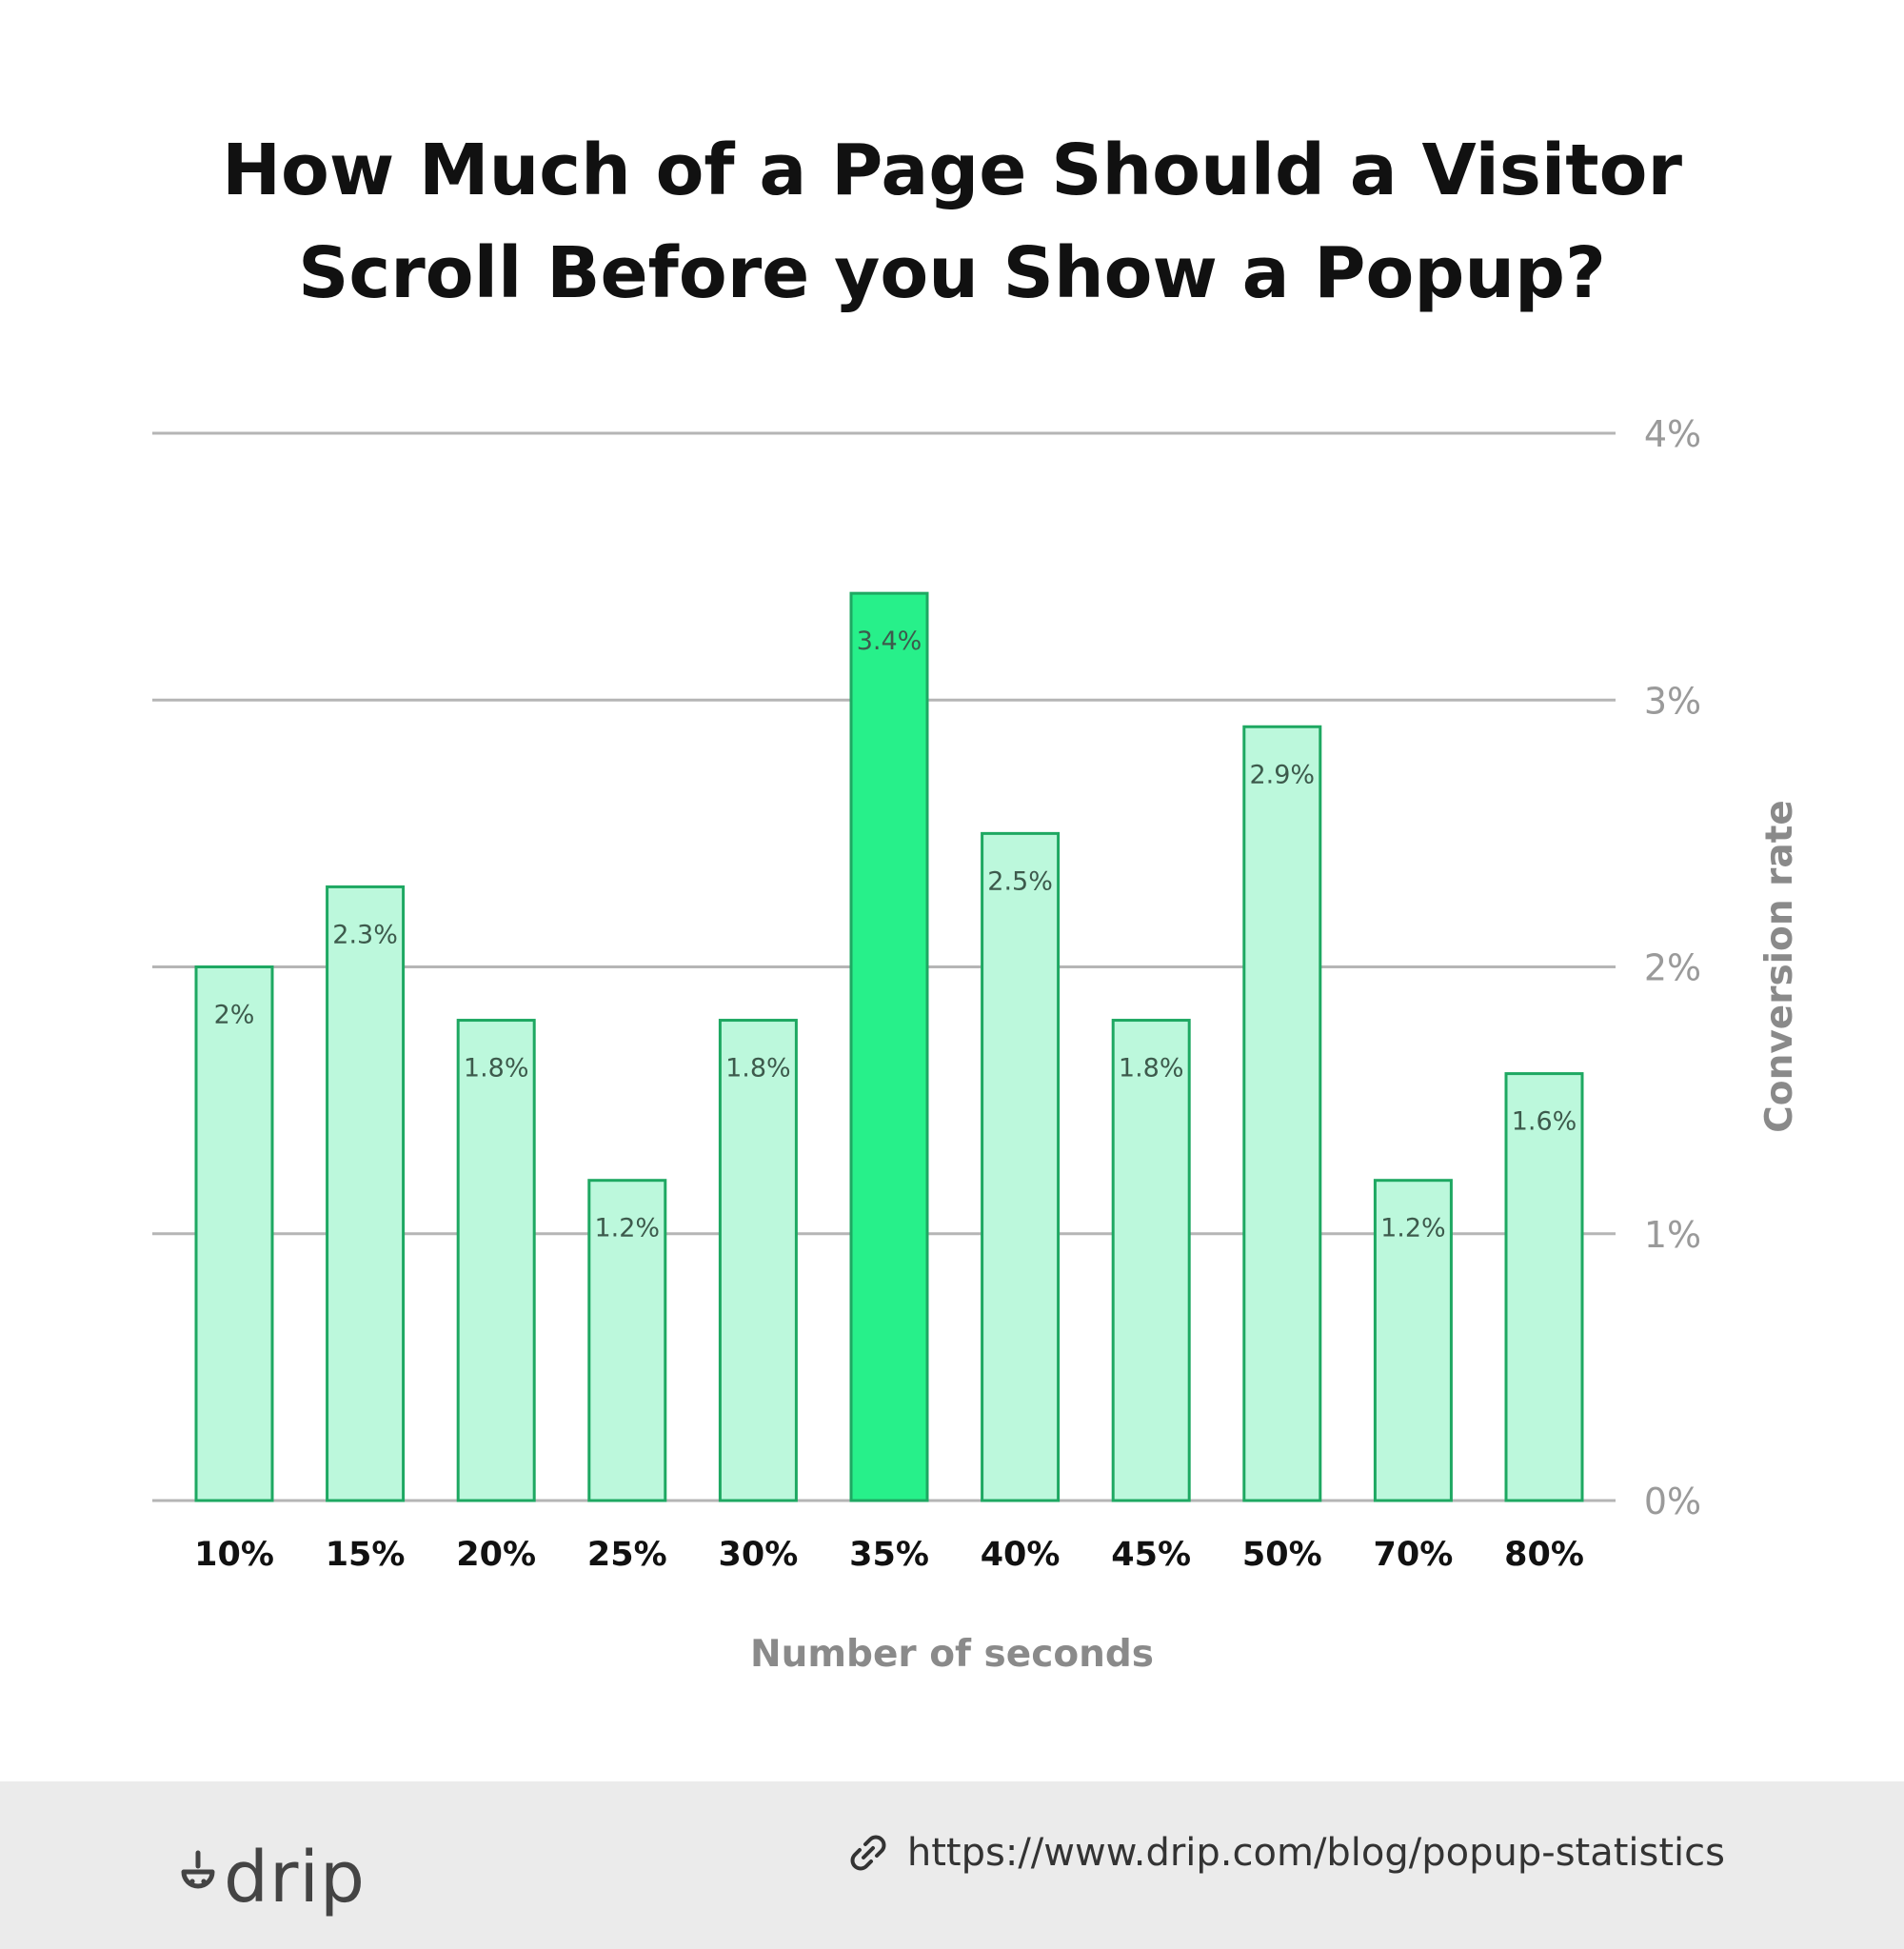 The image size is (1904, 1949). Describe the element at coordinates (234, 1555) in the screenshot. I see `x-tick-label: 10%` at that location.